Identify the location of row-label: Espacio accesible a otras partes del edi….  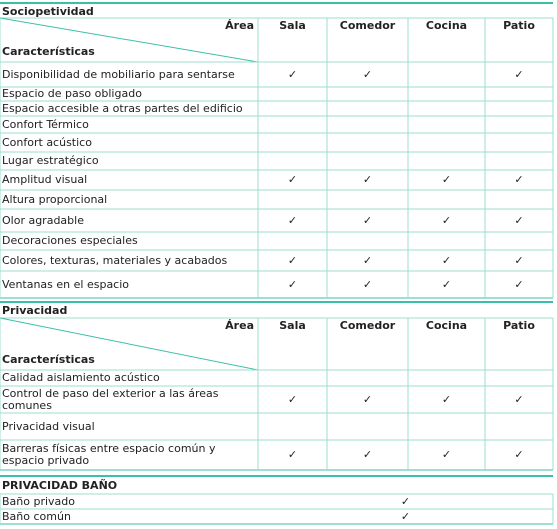
(122, 108).